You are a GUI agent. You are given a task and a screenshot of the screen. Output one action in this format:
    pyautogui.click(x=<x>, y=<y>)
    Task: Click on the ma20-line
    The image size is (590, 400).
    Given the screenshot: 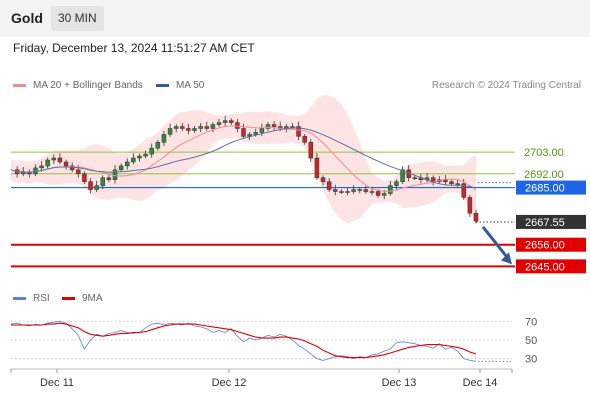 What is the action you would take?
    pyautogui.click(x=243, y=159)
    